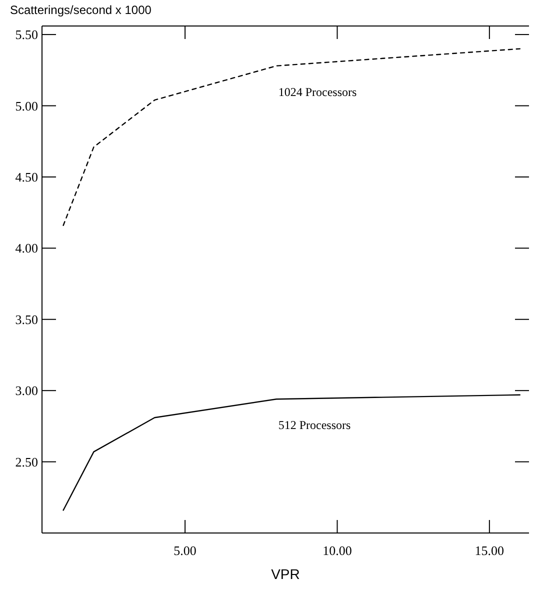 Image resolution: width=537 pixels, height=593 pixels. Describe the element at coordinates (318, 91) in the screenshot. I see `series-label: 1024 Processors` at that location.